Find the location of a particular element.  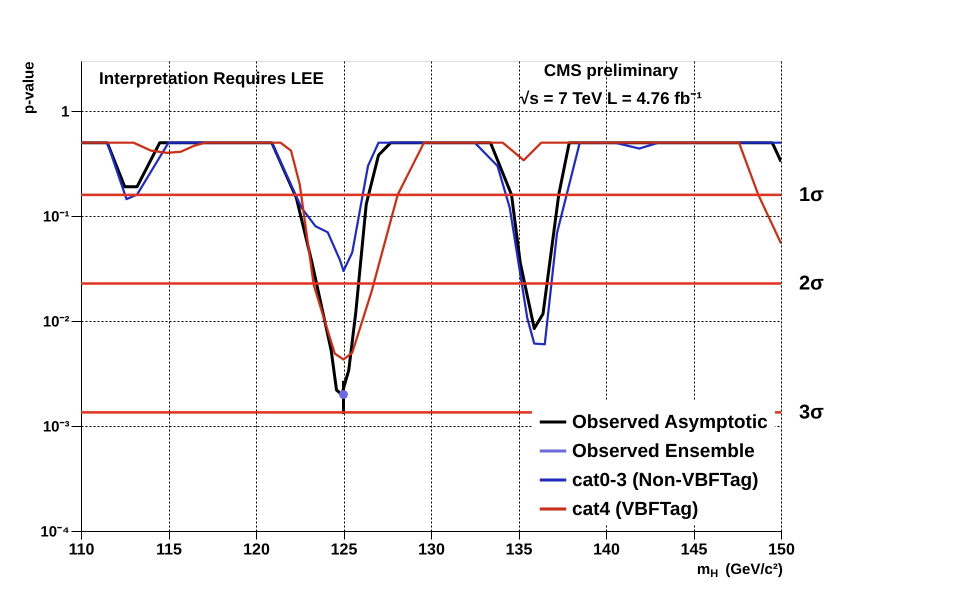

x-tick-label: 115 is located at coordinates (169, 550).